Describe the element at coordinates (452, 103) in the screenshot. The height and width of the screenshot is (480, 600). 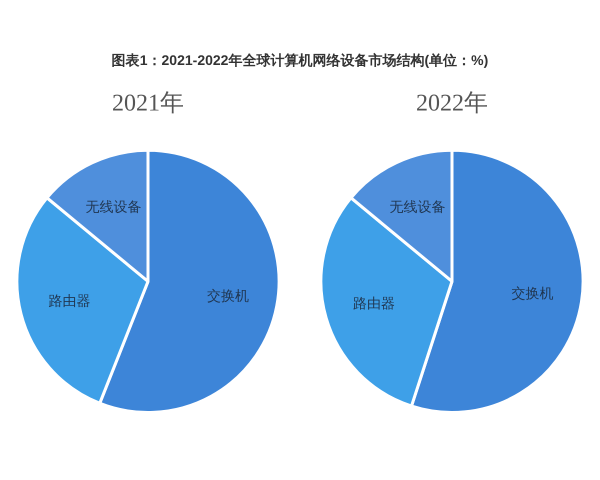
I see `chart-title: 2022年` at that location.